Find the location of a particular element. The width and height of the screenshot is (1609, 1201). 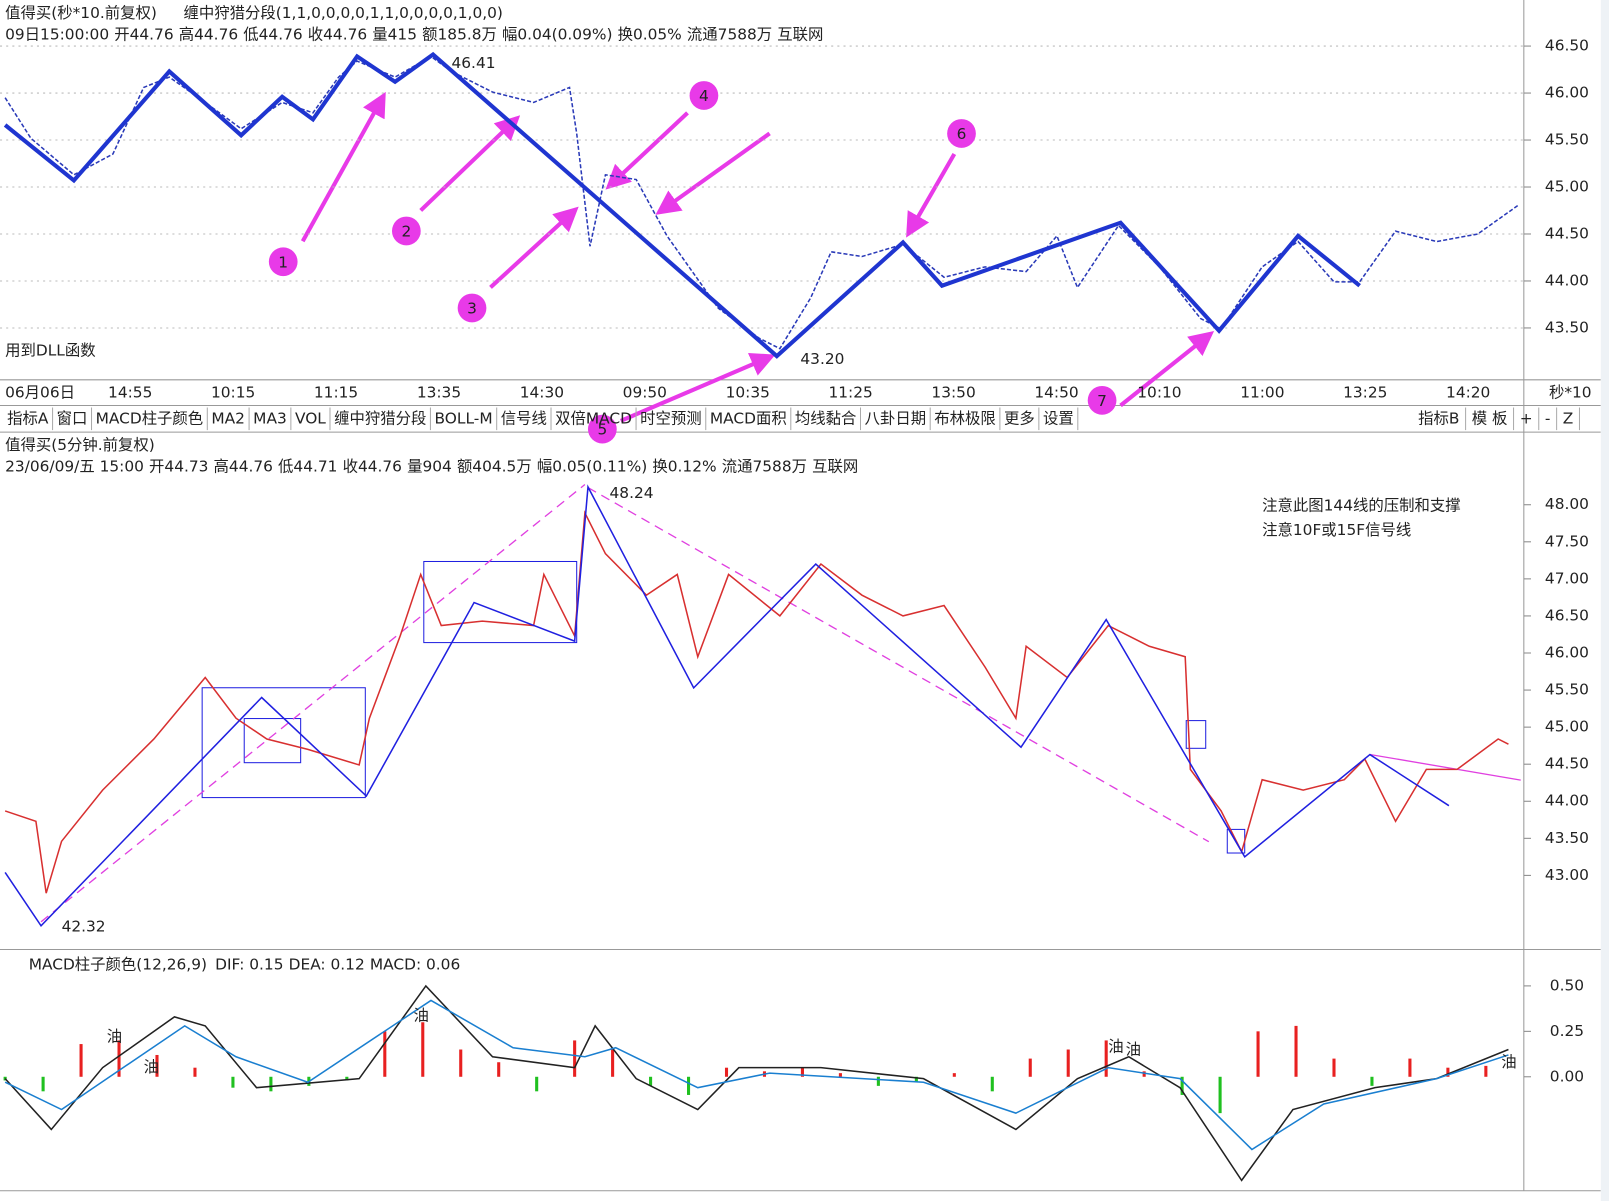

info-item: 09日15:00:00 is located at coordinates (57, 34).